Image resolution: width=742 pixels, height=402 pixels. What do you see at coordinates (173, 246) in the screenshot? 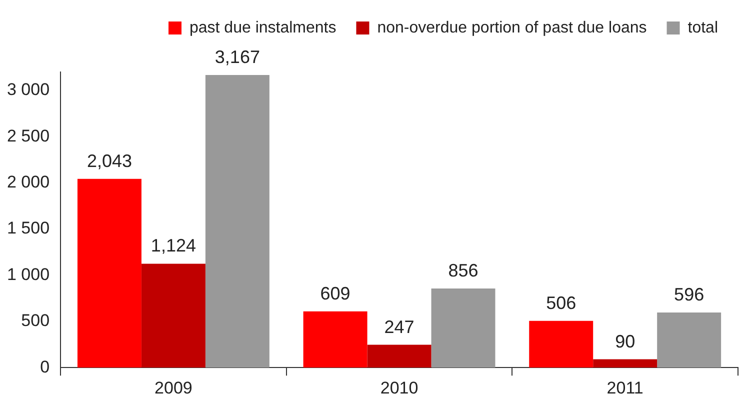
I see `data-label: 1,124` at bounding box center [173, 246].